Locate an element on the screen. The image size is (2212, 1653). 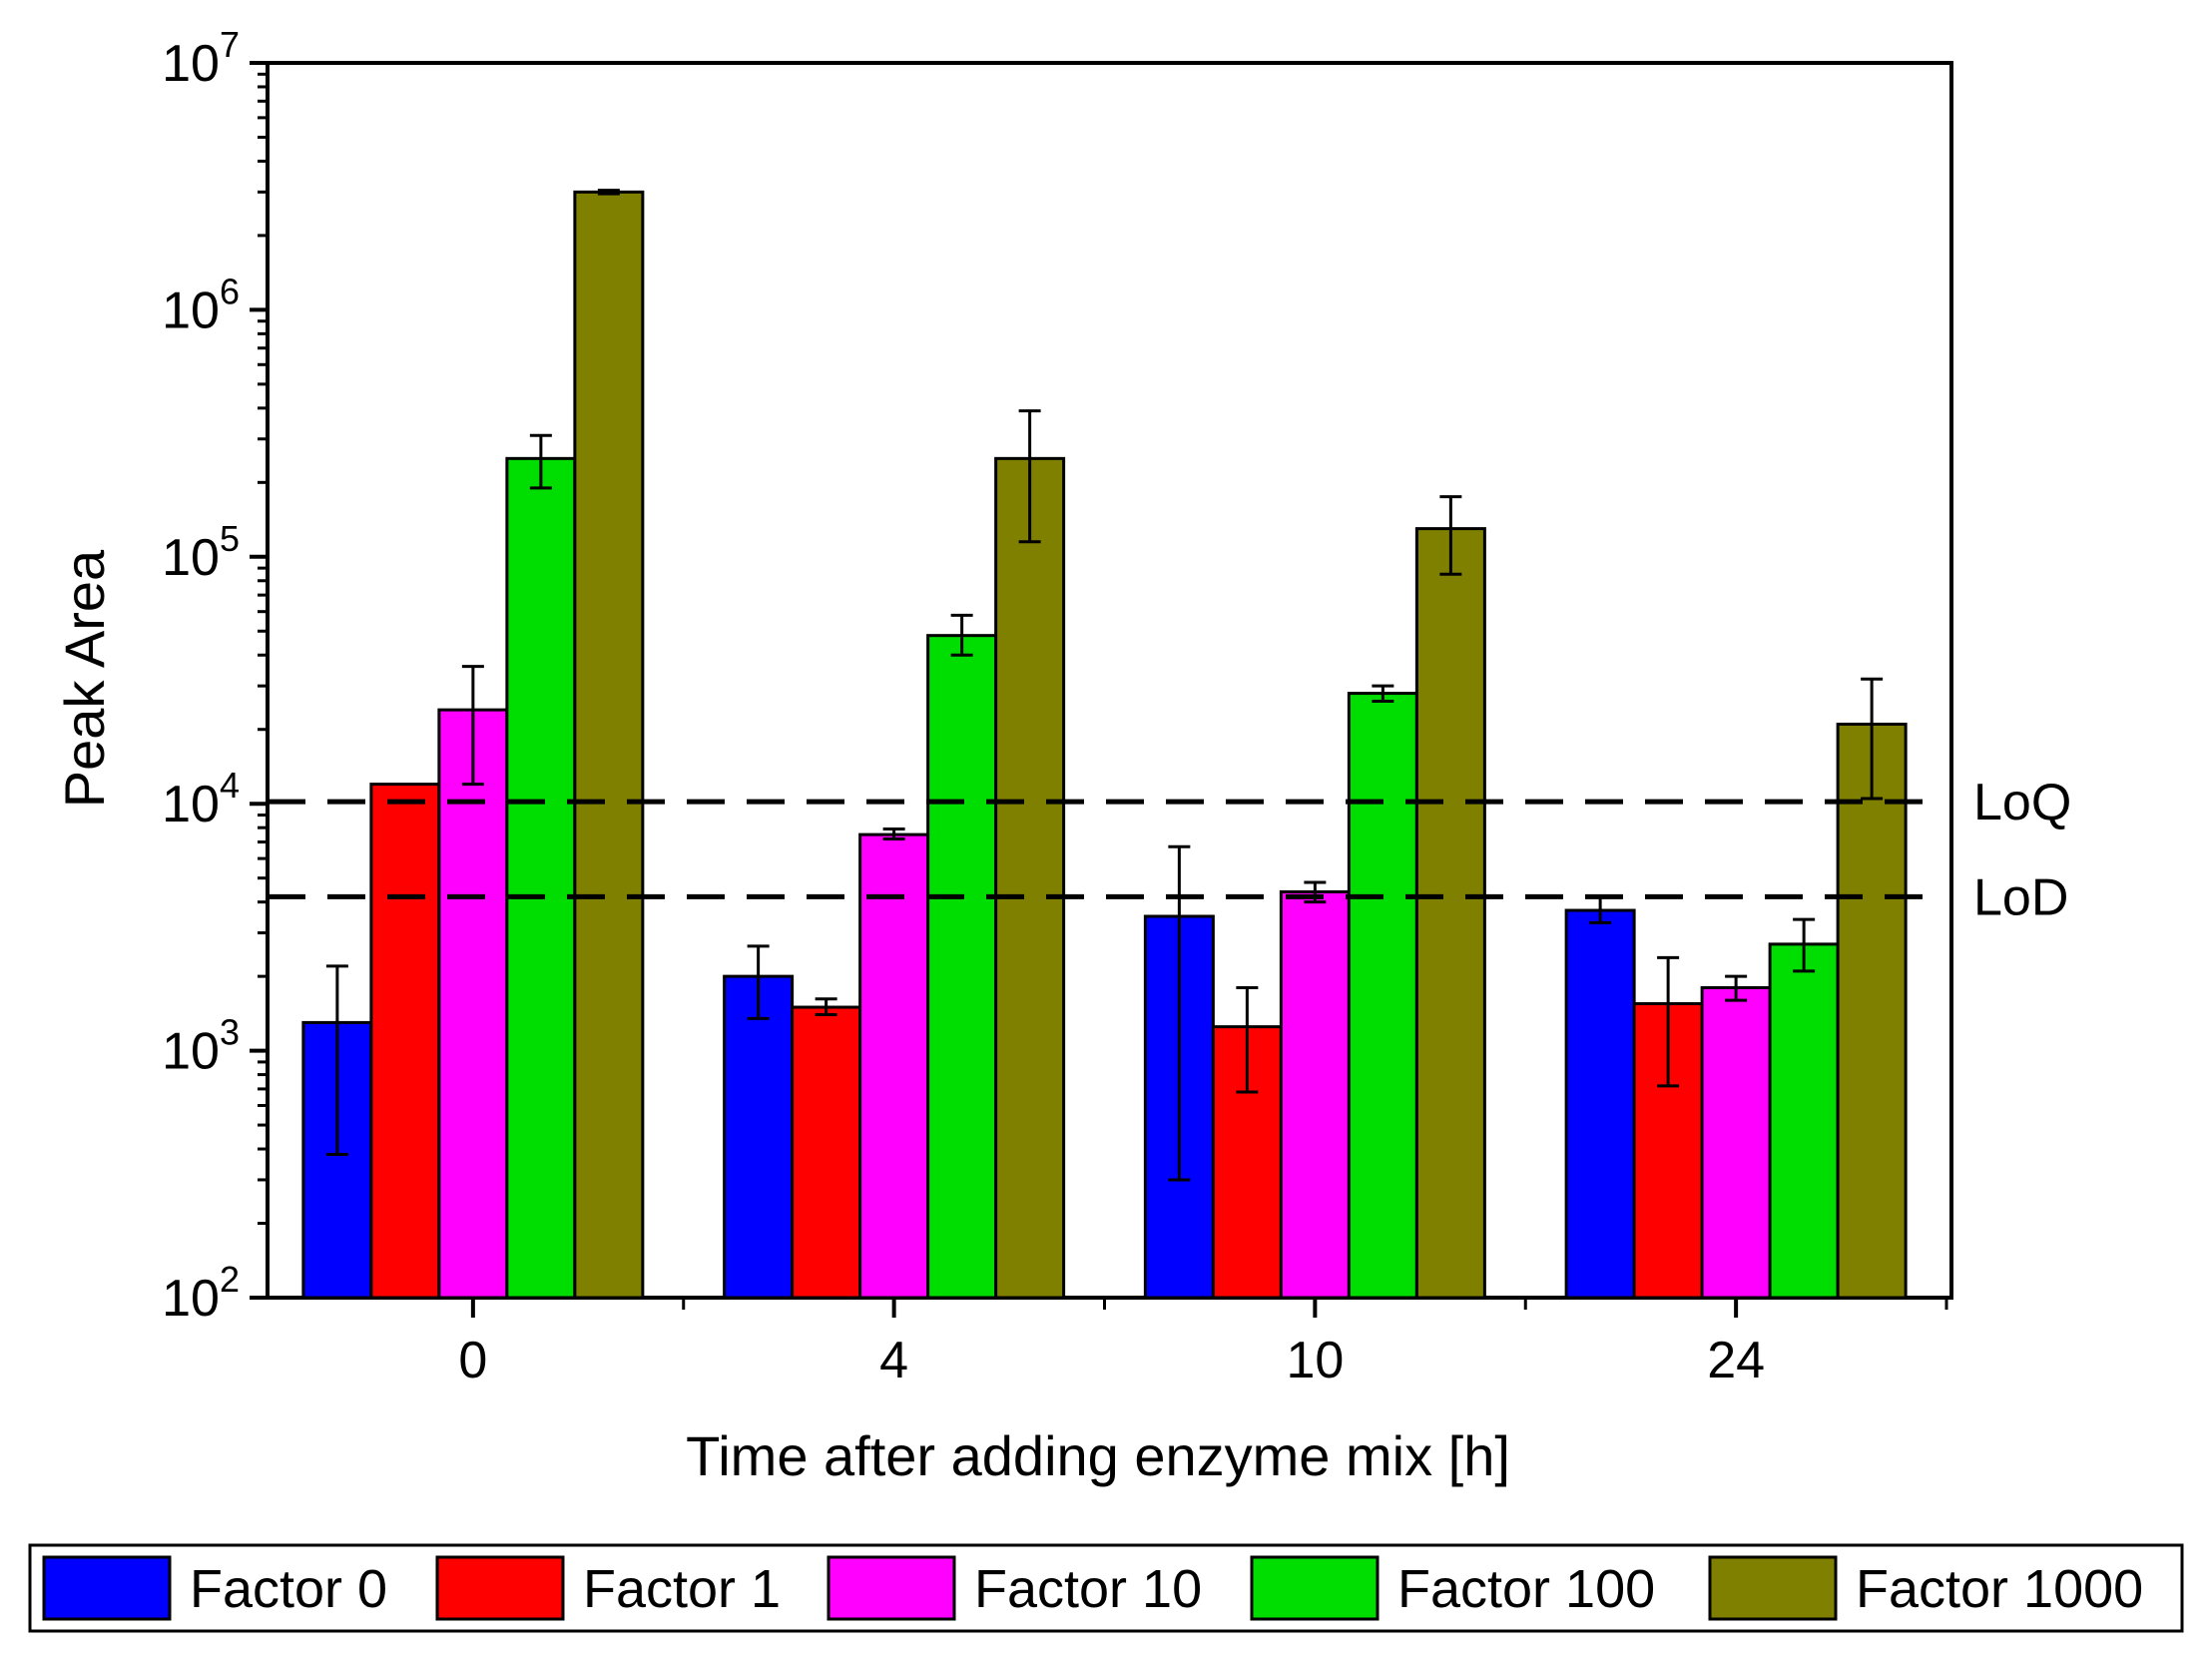
bar-factor-100-t10 is located at coordinates (1382, 996).